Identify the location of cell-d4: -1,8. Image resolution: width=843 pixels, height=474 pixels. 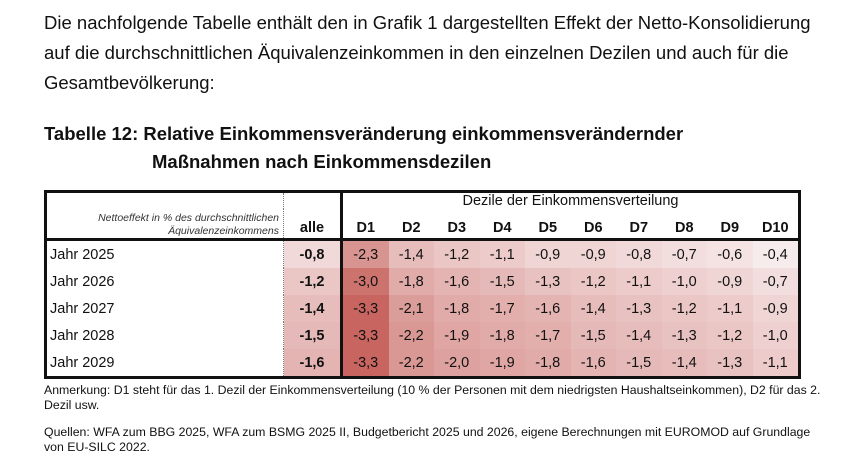
(502, 335).